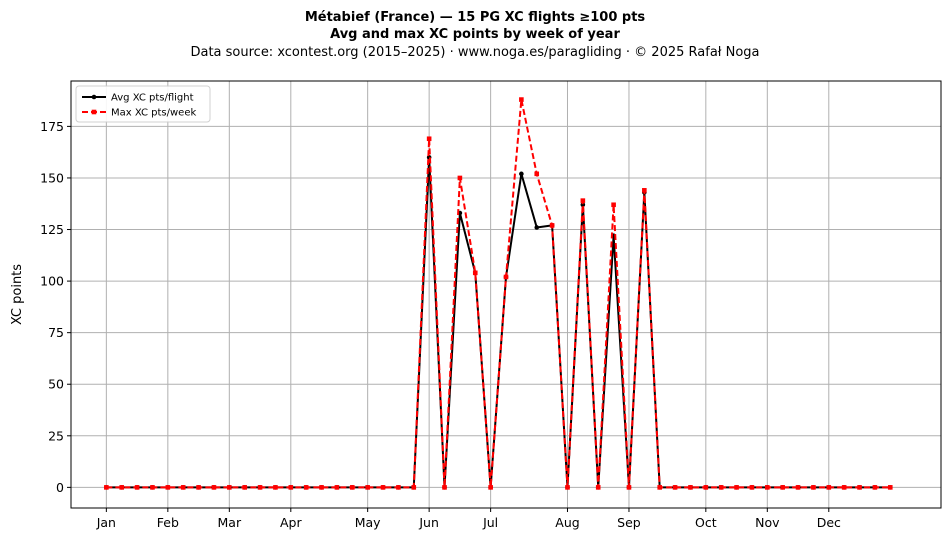  What do you see at coordinates (153, 113) in the screenshot?
I see `legend-label: Max XC pts/week` at bounding box center [153, 113].